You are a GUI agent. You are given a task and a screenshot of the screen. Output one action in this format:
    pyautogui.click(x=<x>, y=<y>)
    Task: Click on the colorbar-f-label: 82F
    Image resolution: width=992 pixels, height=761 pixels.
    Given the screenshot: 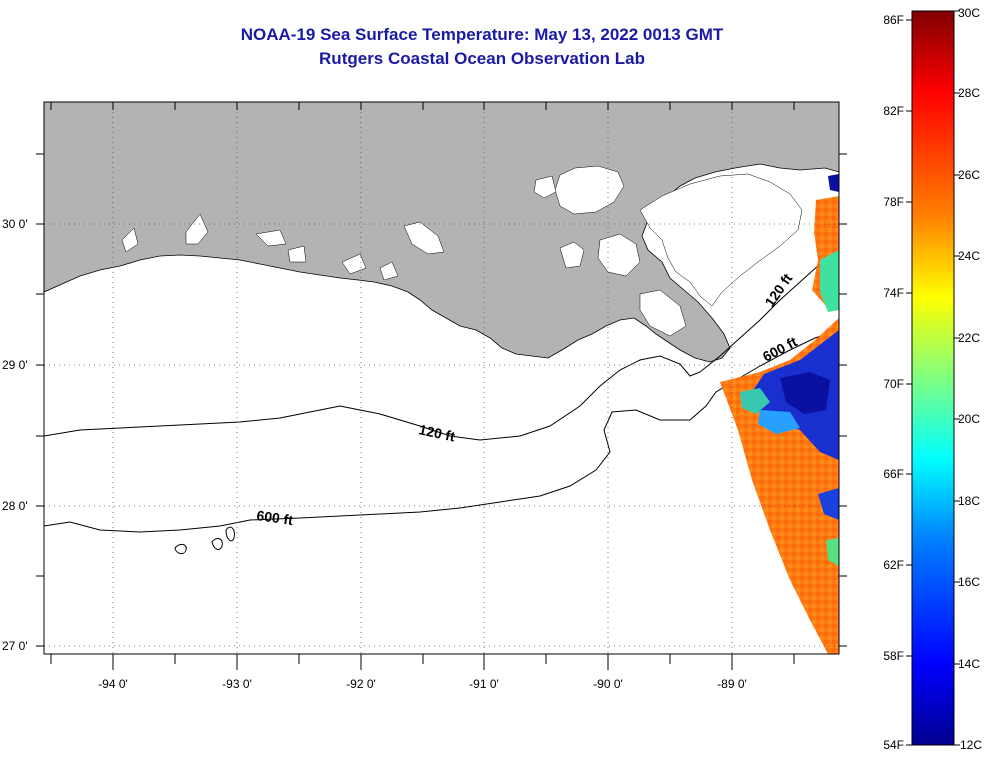 What is the action you would take?
    pyautogui.click(x=893, y=111)
    